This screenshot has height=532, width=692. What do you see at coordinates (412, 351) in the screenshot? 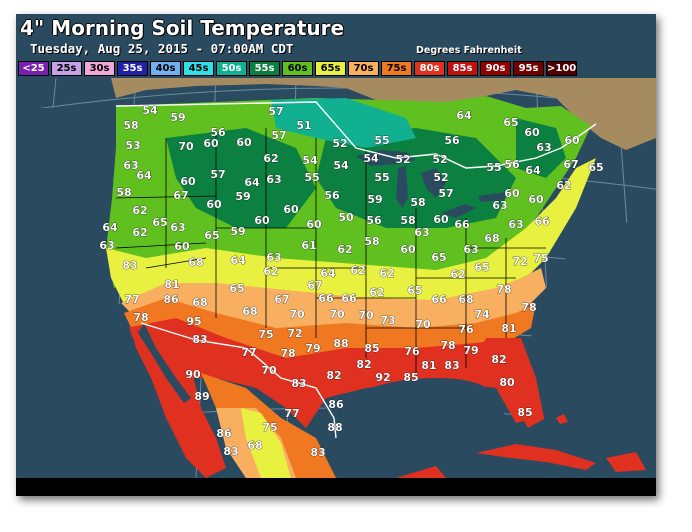
I see `temperature-reading: 76` at bounding box center [412, 351].